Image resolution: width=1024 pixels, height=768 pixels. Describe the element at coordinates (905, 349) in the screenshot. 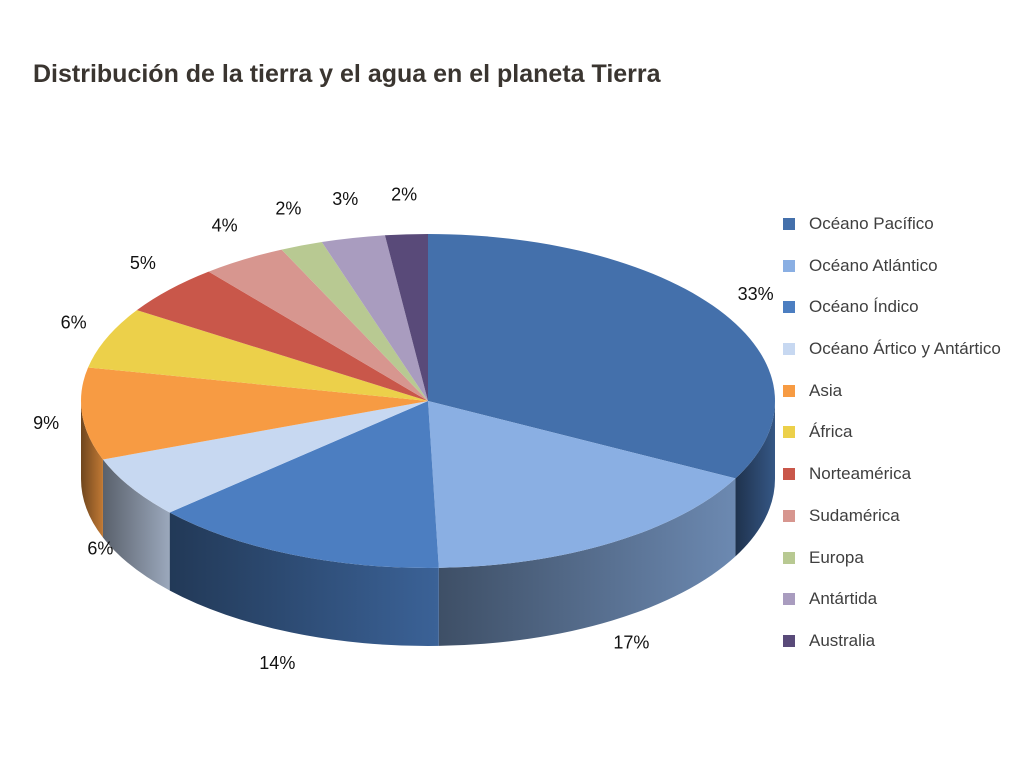

I see `legend-label: Océano Ártico y Antártico` at that location.